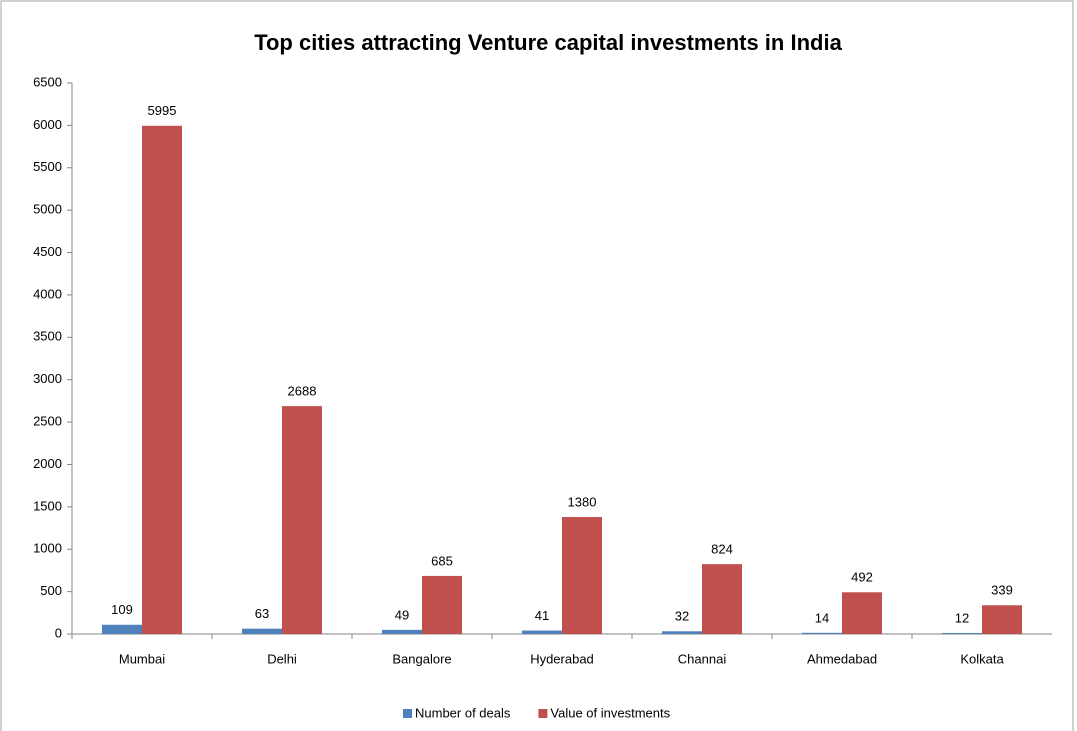 The width and height of the screenshot is (1077, 731). Describe the element at coordinates (302, 391) in the screenshot. I see `data-label: 2688` at that location.